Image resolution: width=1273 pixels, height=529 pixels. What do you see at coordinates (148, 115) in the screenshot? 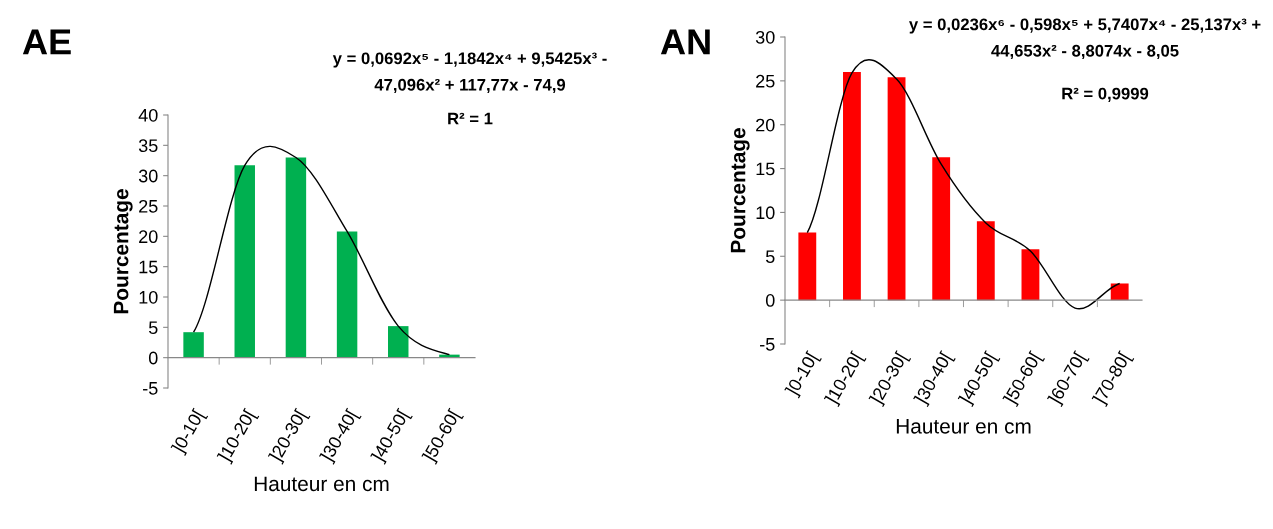
I see `y-tick-label: 40` at bounding box center [148, 115].